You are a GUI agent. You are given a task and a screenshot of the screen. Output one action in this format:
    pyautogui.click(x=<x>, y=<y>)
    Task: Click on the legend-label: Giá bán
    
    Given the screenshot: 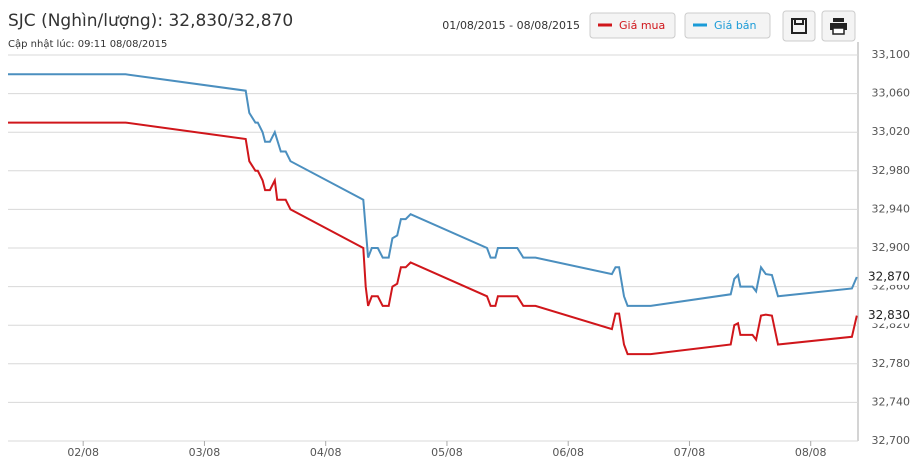 What is the action you would take?
    pyautogui.click(x=735, y=25)
    